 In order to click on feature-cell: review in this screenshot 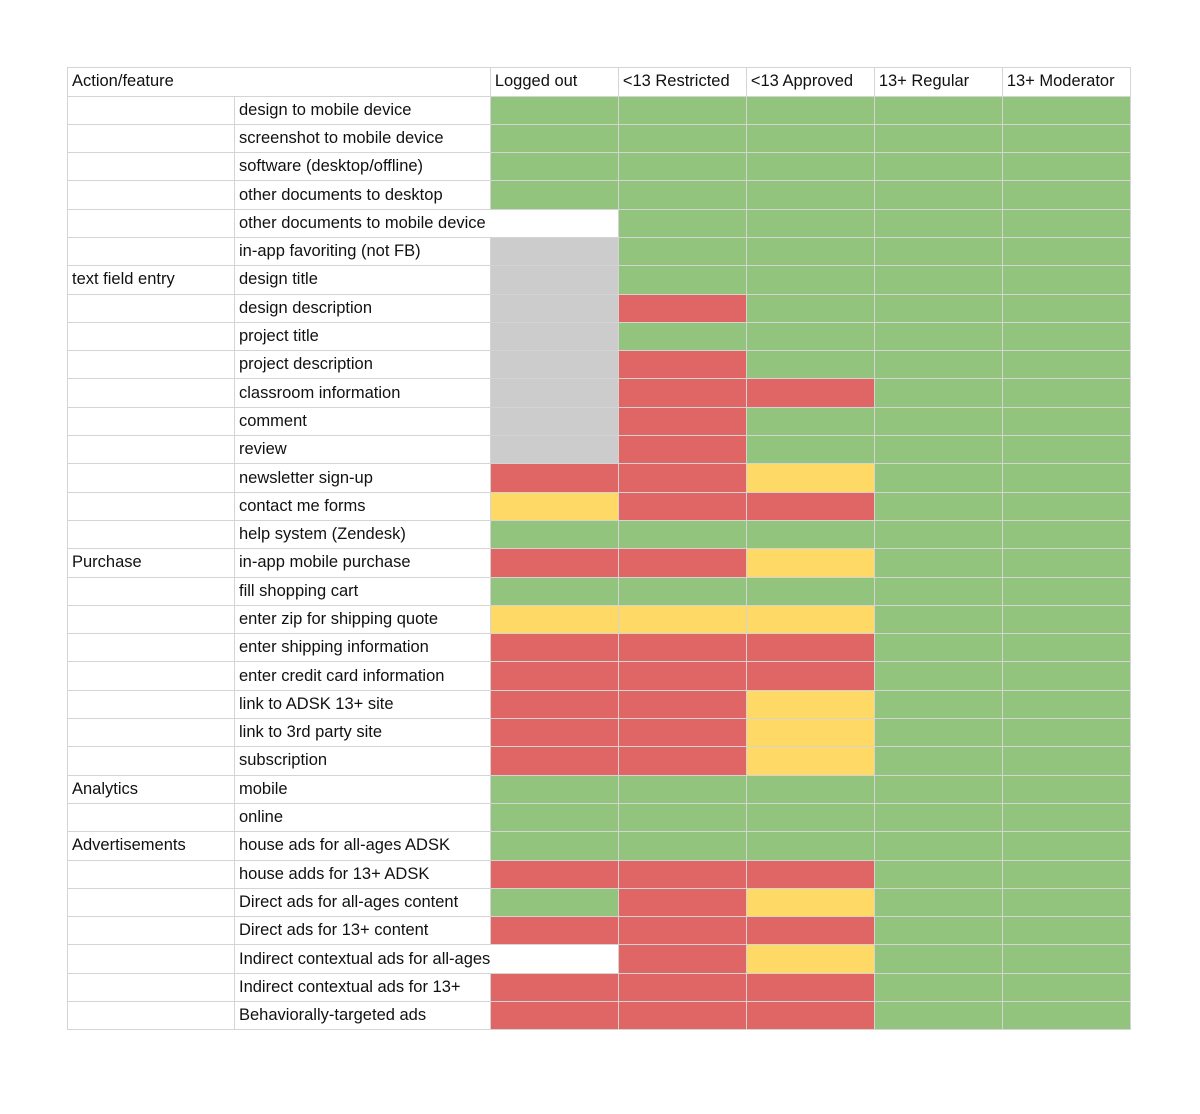, I will do `click(362, 450)`.